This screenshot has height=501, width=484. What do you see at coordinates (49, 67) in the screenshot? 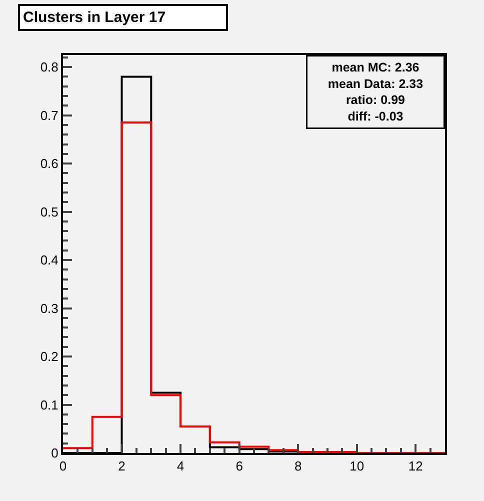
I see `y-tick-label: 0.8` at bounding box center [49, 67].